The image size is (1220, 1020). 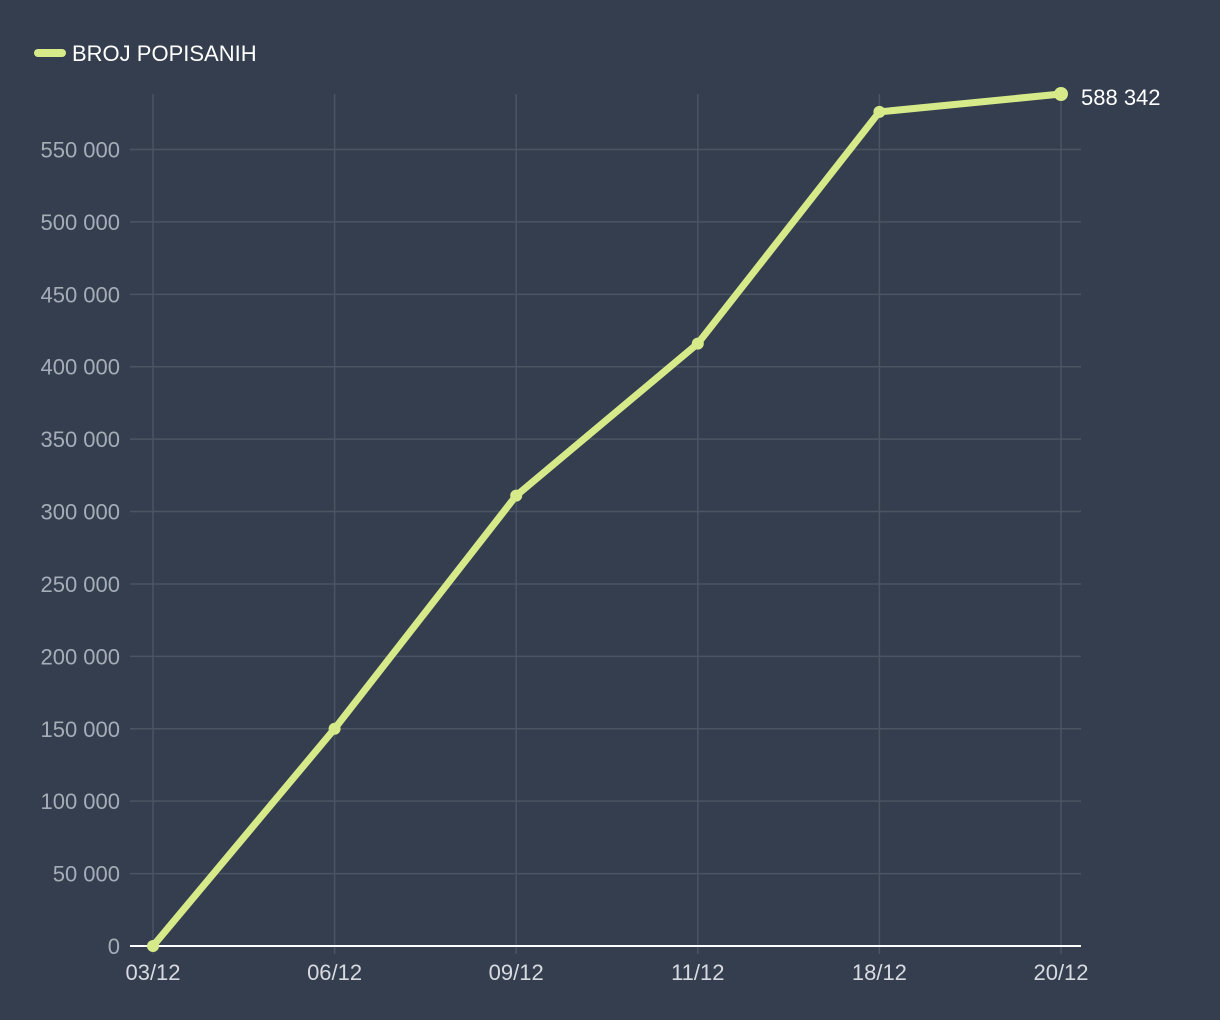 What do you see at coordinates (80, 367) in the screenshot?
I see `y-tick-label: 400 000` at bounding box center [80, 367].